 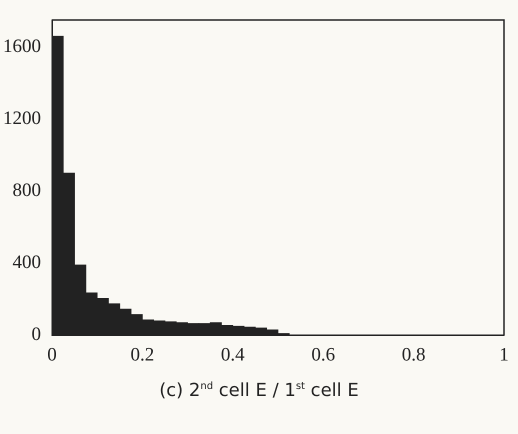 I want to click on y-tick-label: 400, so click(x=26, y=263).